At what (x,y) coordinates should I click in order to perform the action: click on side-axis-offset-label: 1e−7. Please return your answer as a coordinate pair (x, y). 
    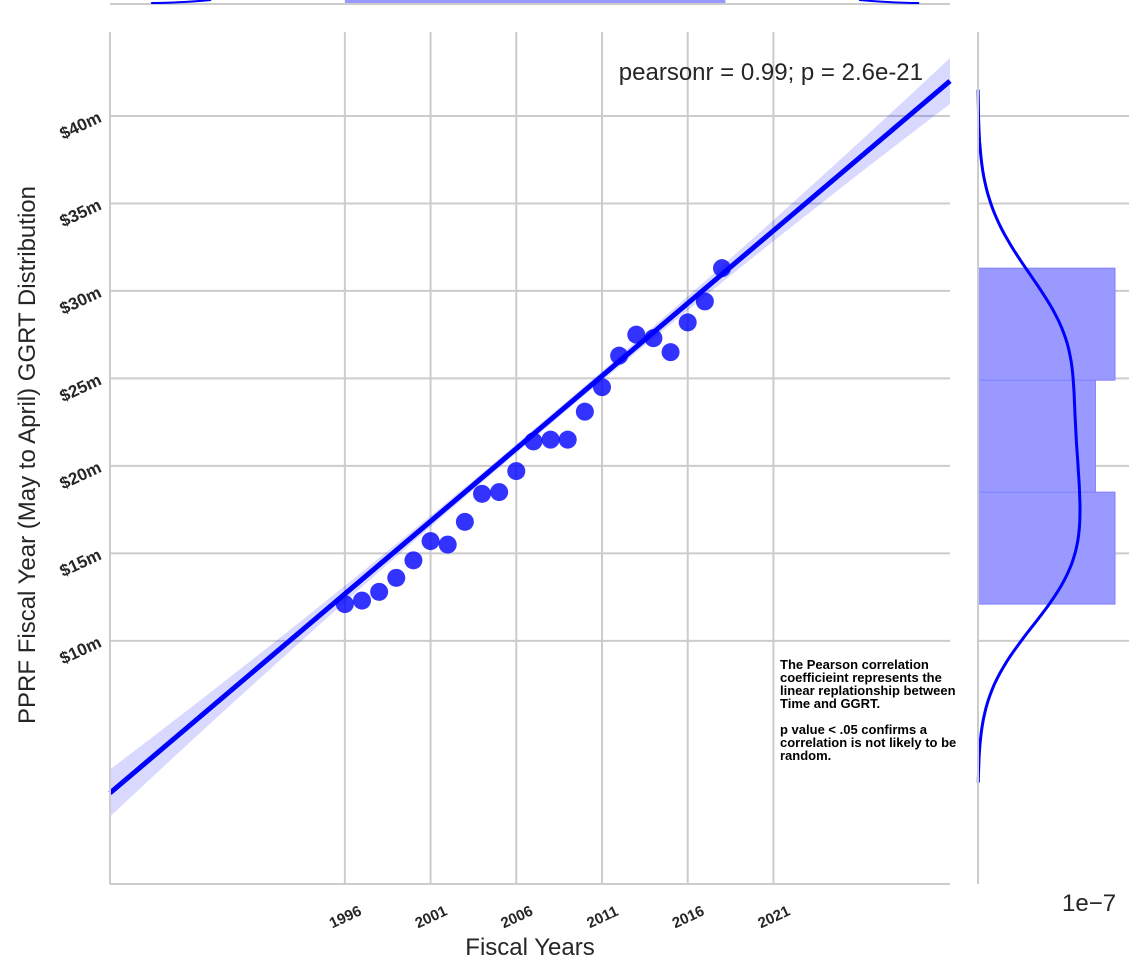
    Looking at the image, I should click on (1089, 903).